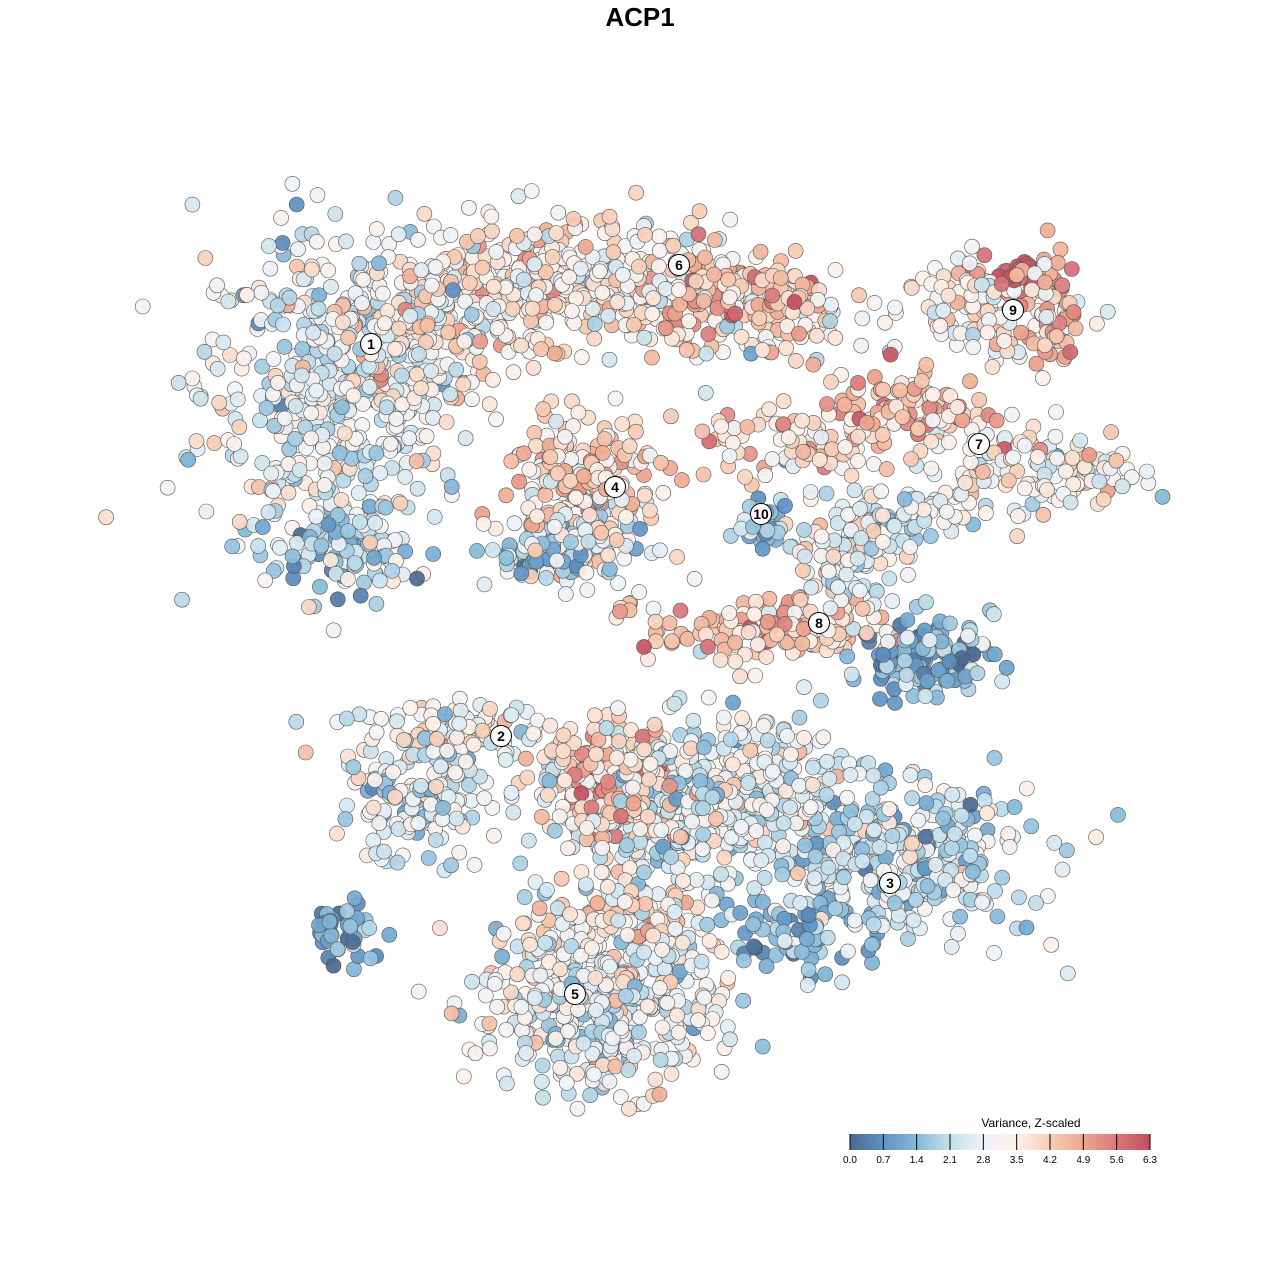 Image resolution: width=1280 pixels, height=1280 pixels. I want to click on legend-tick-label: 1.4, so click(917, 1160).